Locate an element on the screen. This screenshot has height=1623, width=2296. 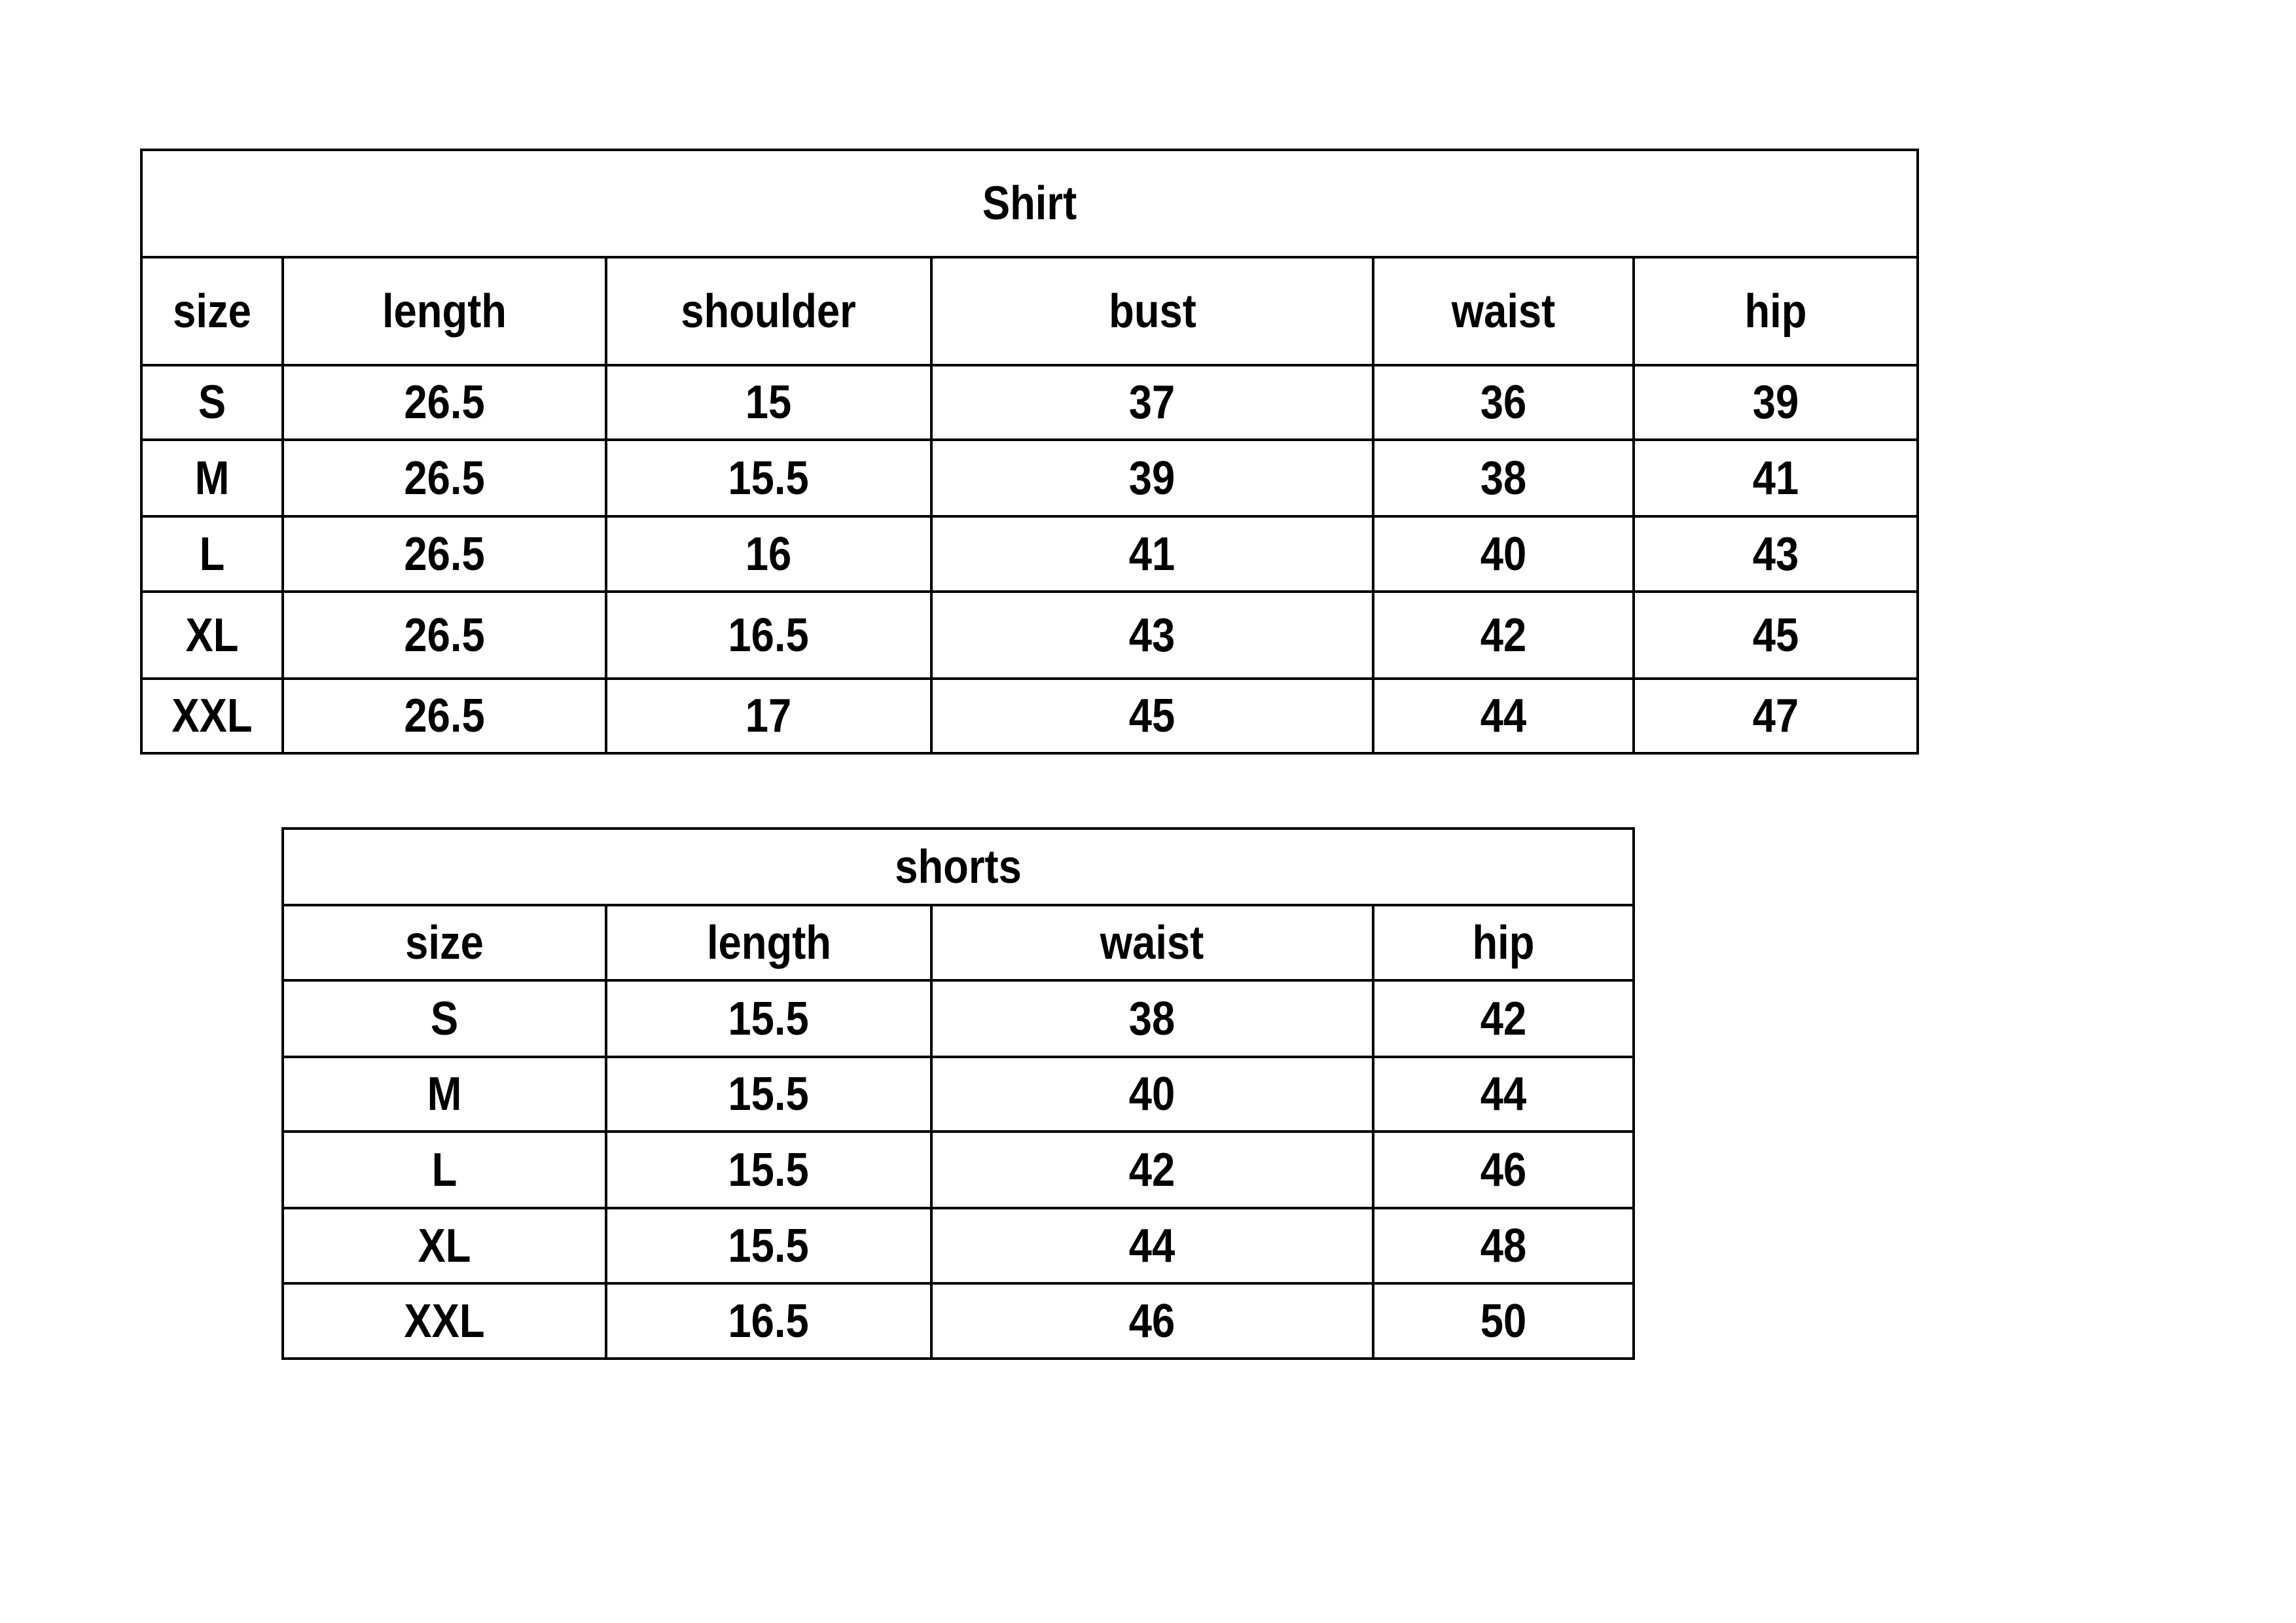
table-cell: 50 is located at coordinates (1503, 1321).